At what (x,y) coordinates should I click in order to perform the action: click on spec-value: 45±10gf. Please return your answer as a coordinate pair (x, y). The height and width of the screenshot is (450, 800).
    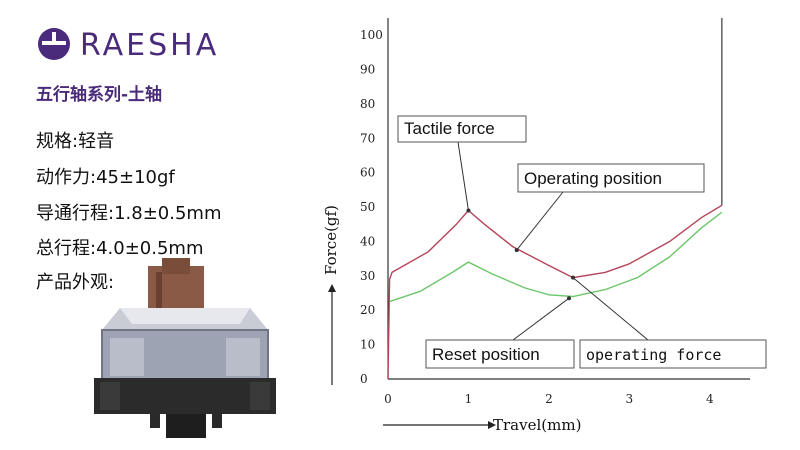
    Looking at the image, I should click on (135, 177).